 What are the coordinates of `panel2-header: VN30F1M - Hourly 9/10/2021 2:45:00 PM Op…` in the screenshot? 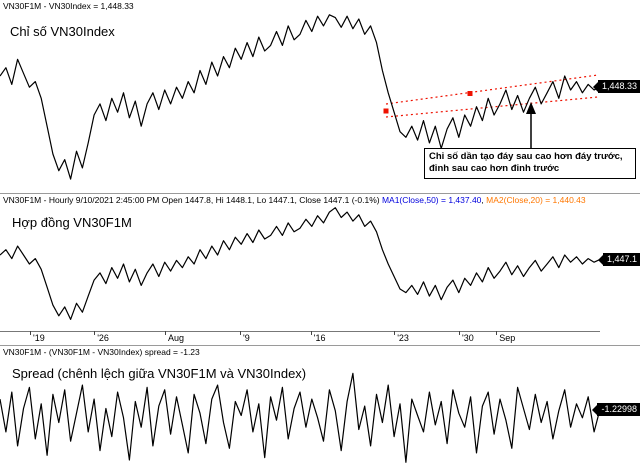 It's located at (320, 199).